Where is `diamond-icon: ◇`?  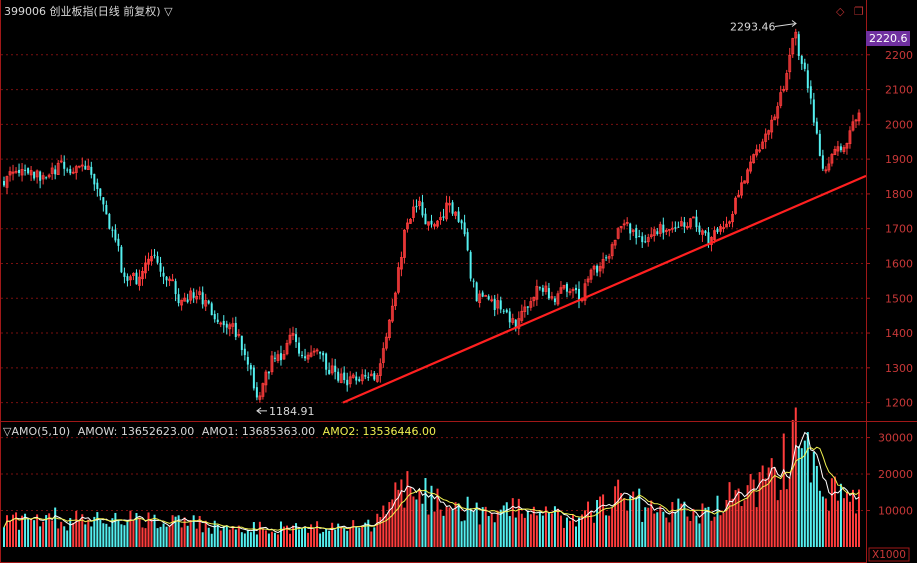 diamond-icon: ◇ is located at coordinates (840, 11).